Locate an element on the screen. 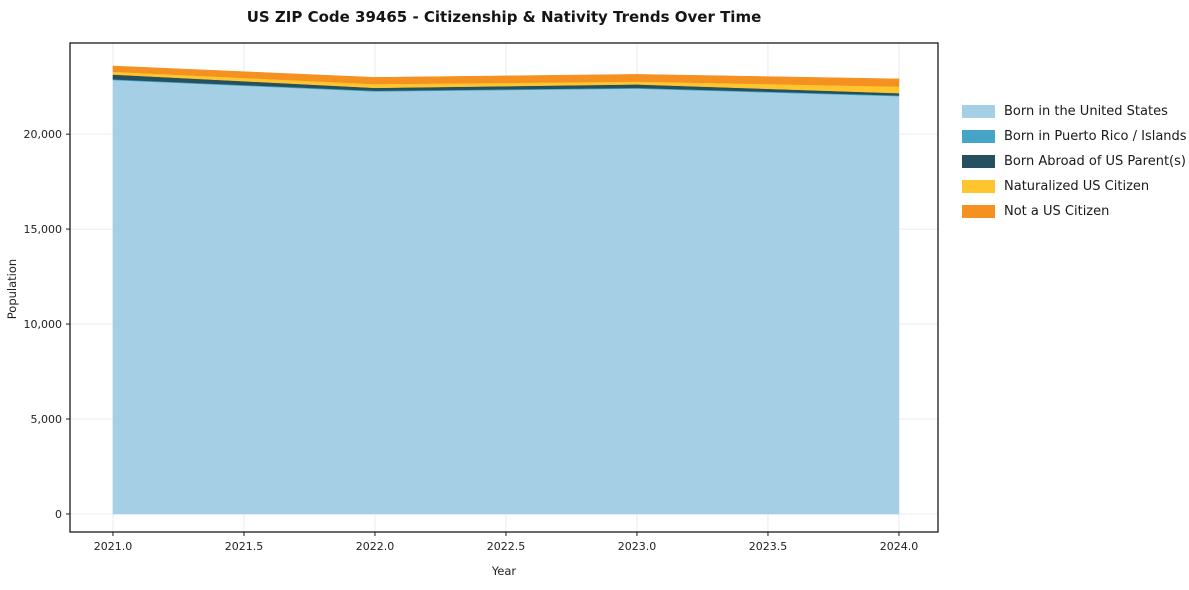  legend-item: Born Abroad of US Parent(s) is located at coordinates (1074, 161).